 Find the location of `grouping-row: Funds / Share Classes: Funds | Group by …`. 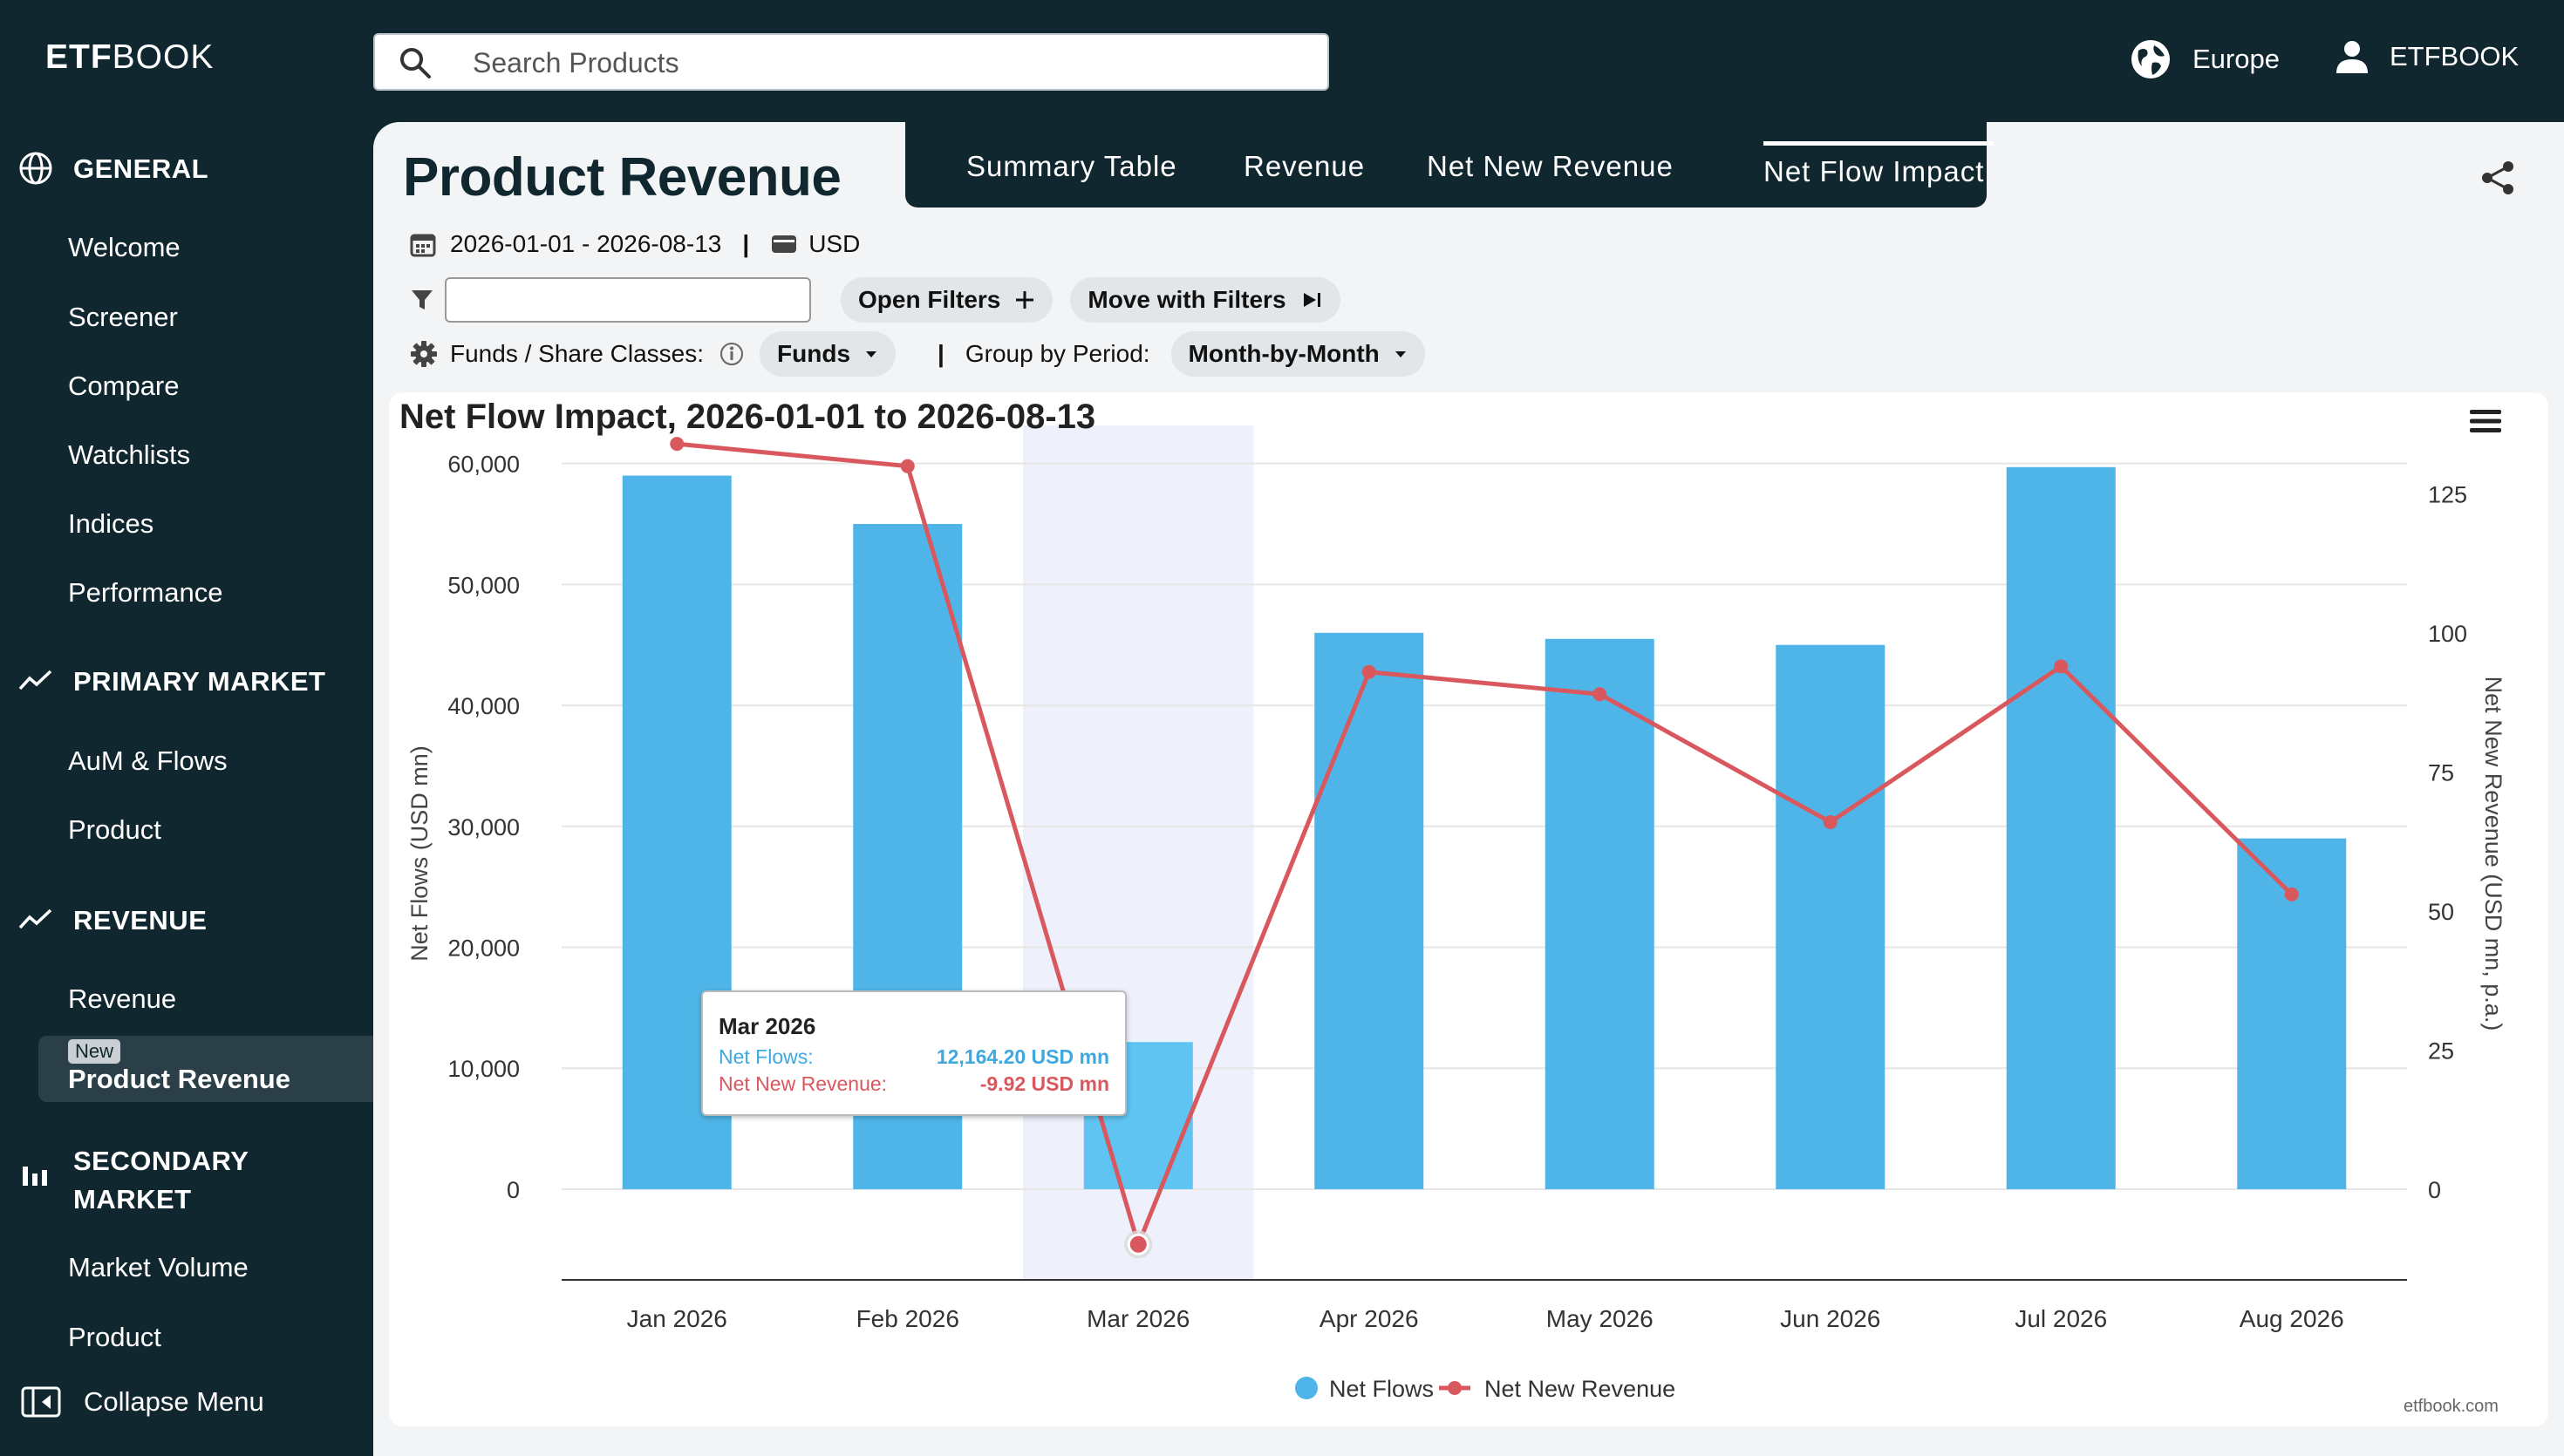

grouping-row: Funds / Share Classes: Funds | Group by … is located at coordinates (918, 354).